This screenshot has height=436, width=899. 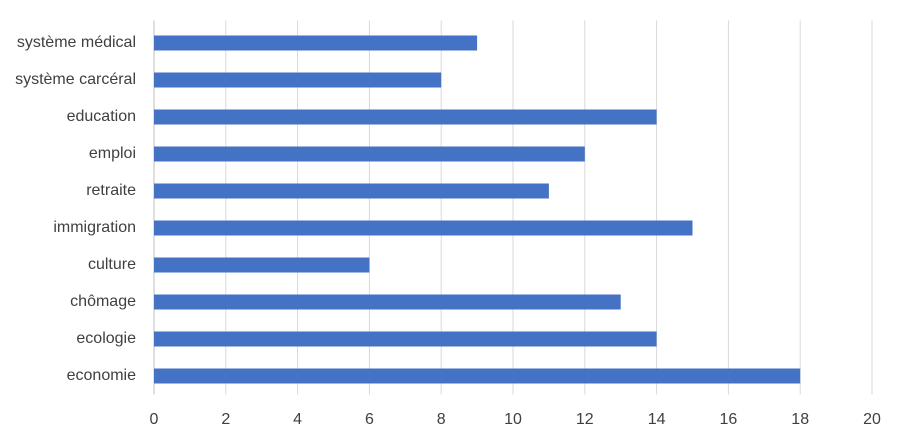 What do you see at coordinates (872, 419) in the screenshot?
I see `x-tick-label: 20` at bounding box center [872, 419].